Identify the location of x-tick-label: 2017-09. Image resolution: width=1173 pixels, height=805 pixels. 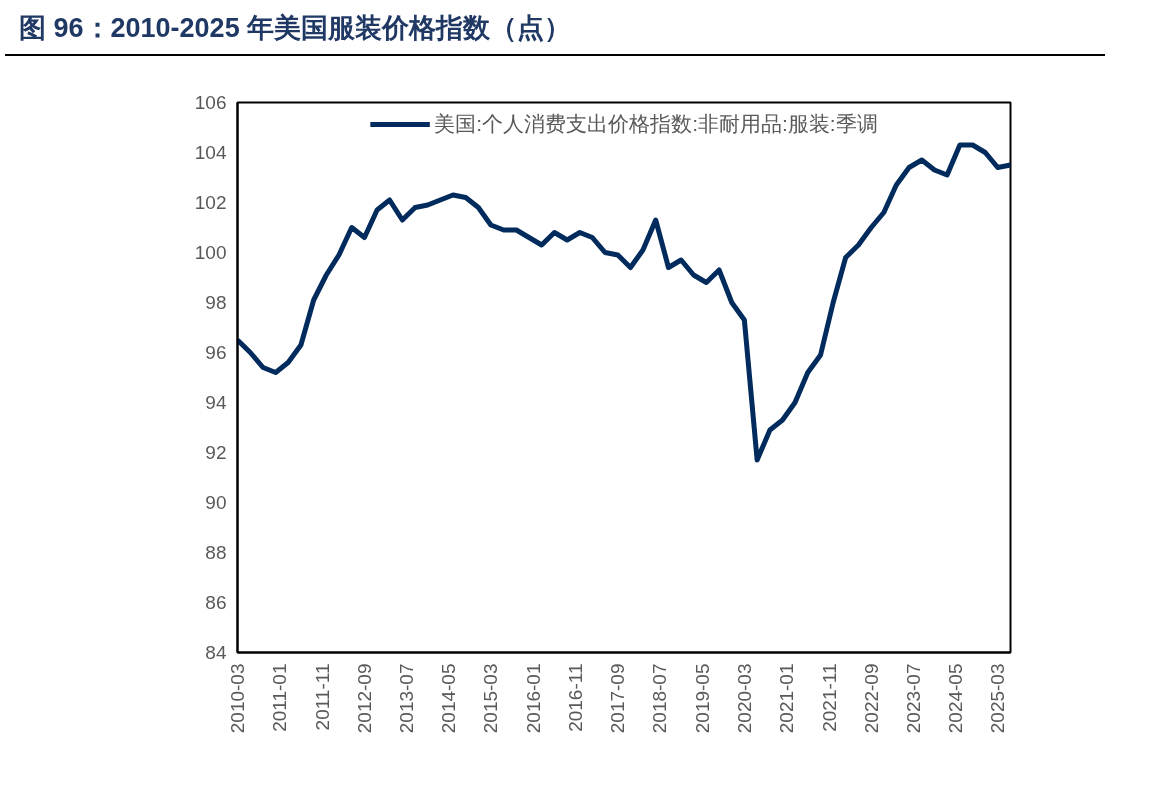
(618, 698).